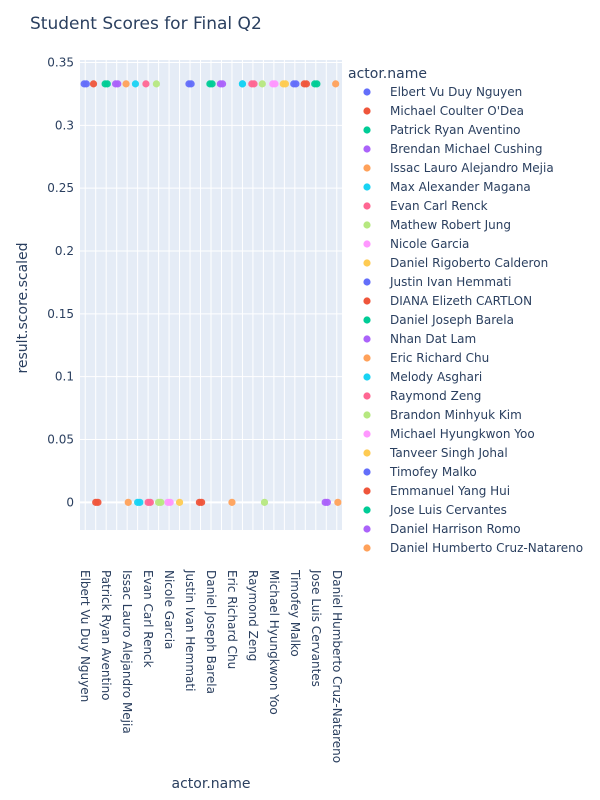  What do you see at coordinates (253, 615) in the screenshot?
I see `x-tick-label: Raymond Zeng` at bounding box center [253, 615].